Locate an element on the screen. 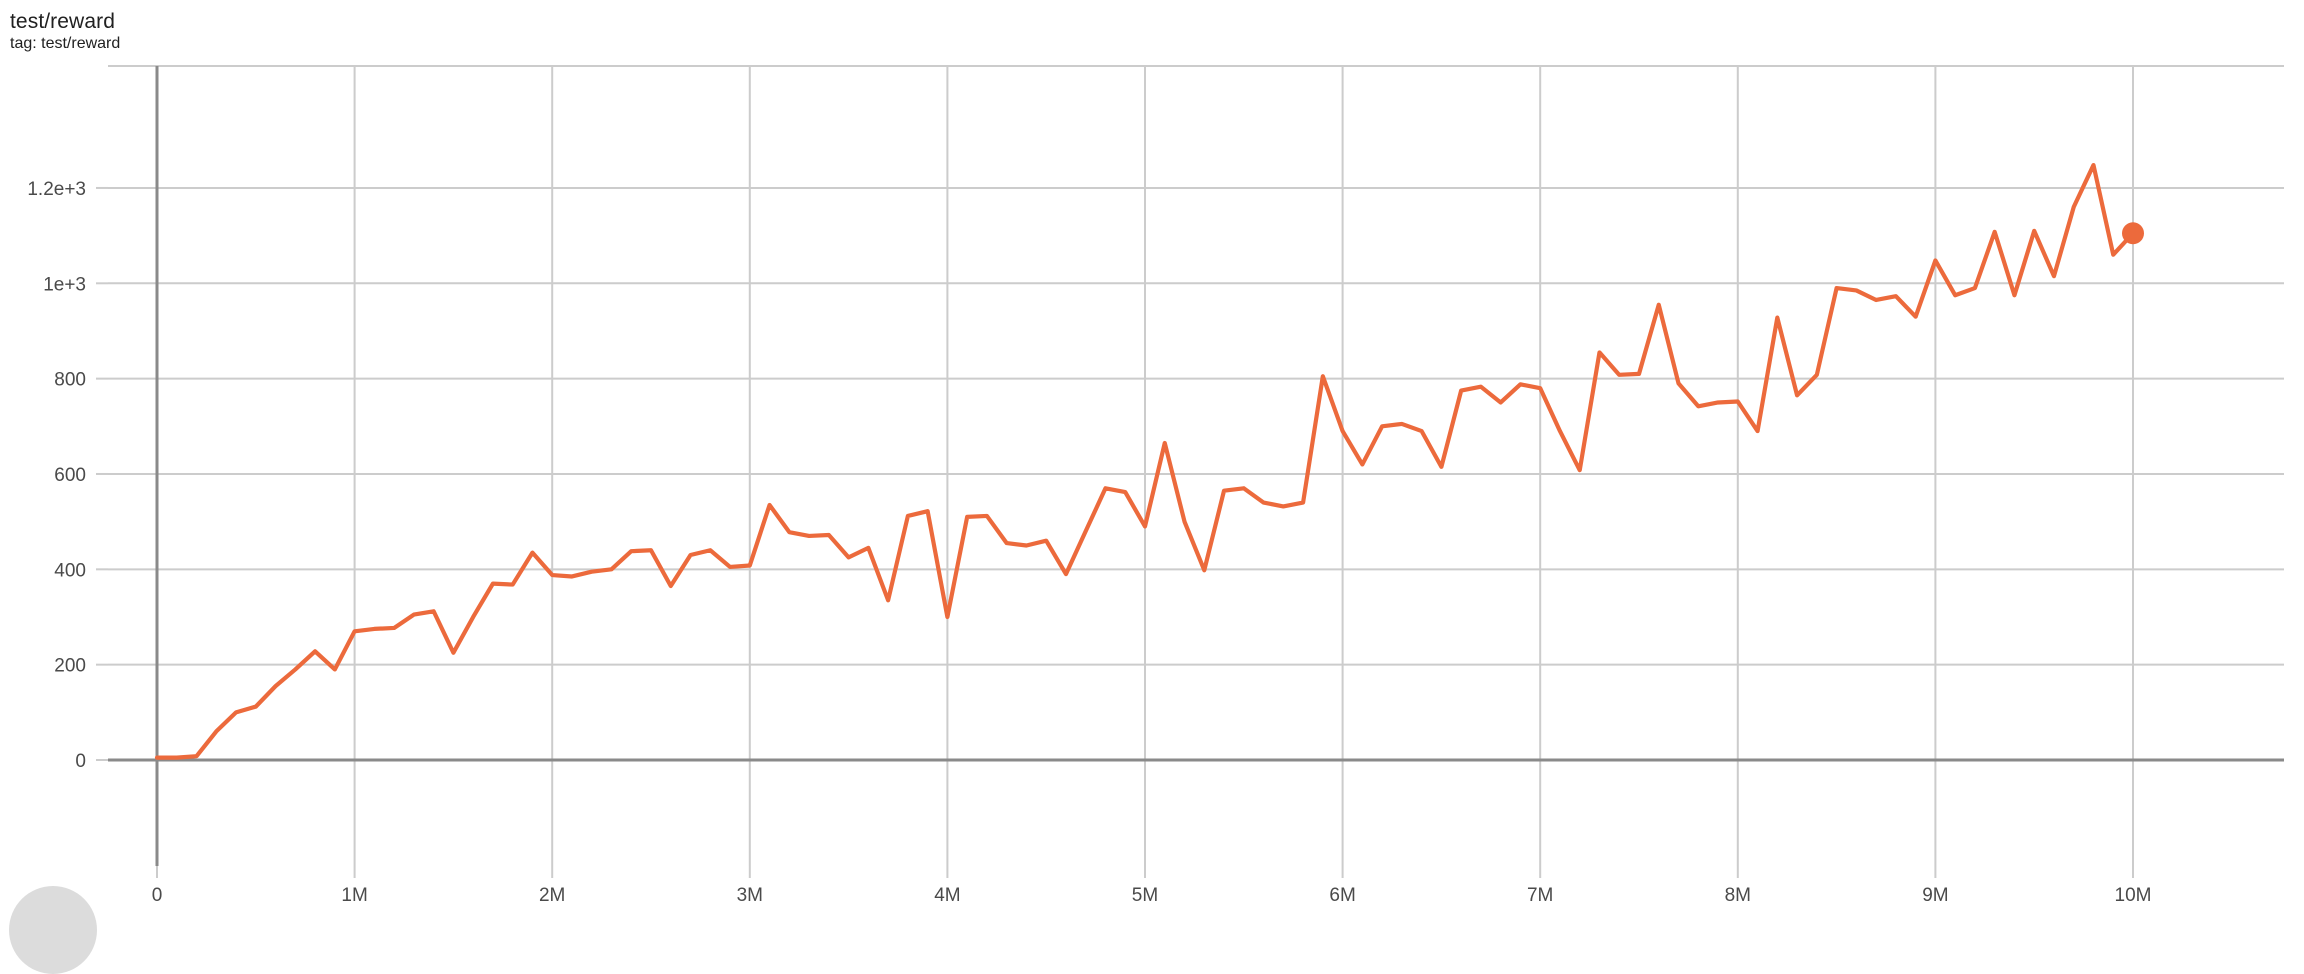  svg-text: 400 is located at coordinates (70, 570).